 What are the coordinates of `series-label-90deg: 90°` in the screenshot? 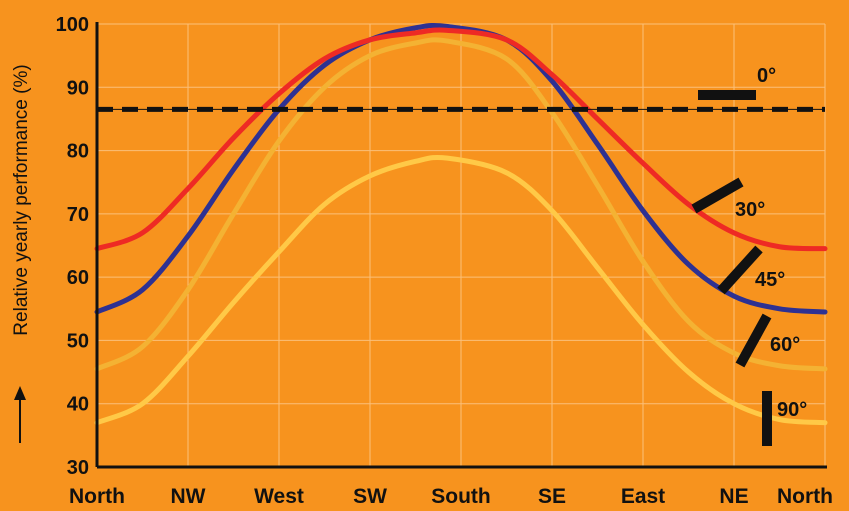 It's located at (792, 410).